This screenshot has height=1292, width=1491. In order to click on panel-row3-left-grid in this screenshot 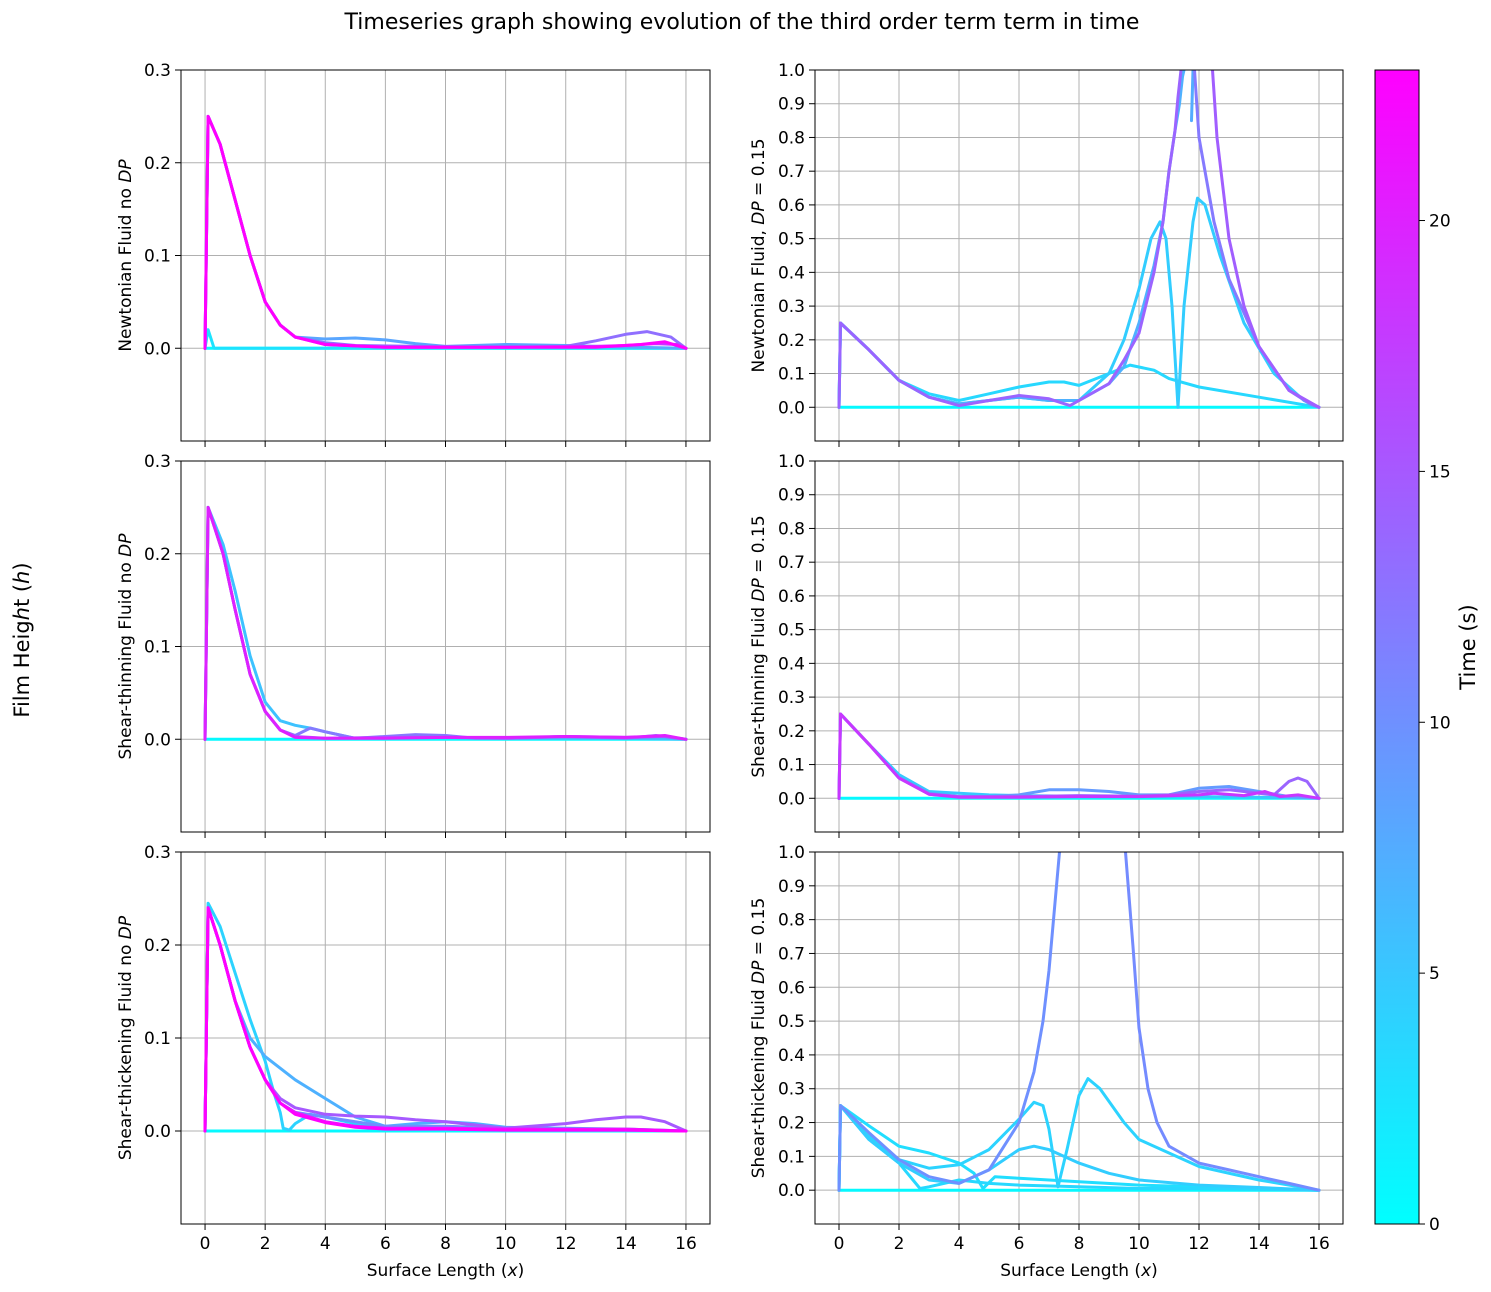, I will do `click(445, 1037)`.